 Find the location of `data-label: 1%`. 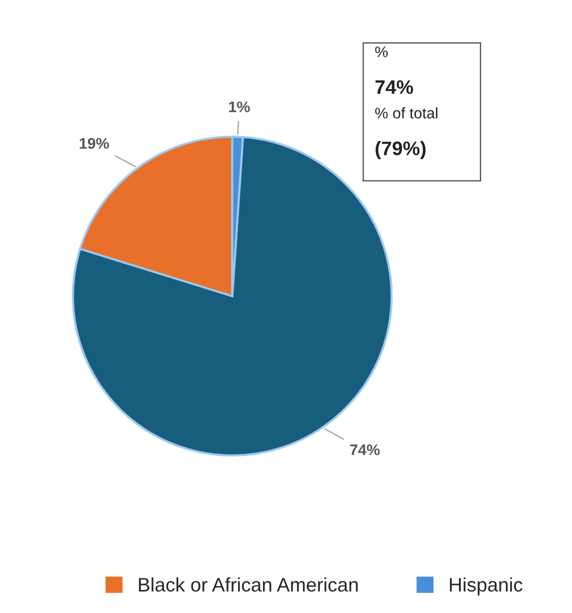

data-label: 1% is located at coordinates (239, 106).